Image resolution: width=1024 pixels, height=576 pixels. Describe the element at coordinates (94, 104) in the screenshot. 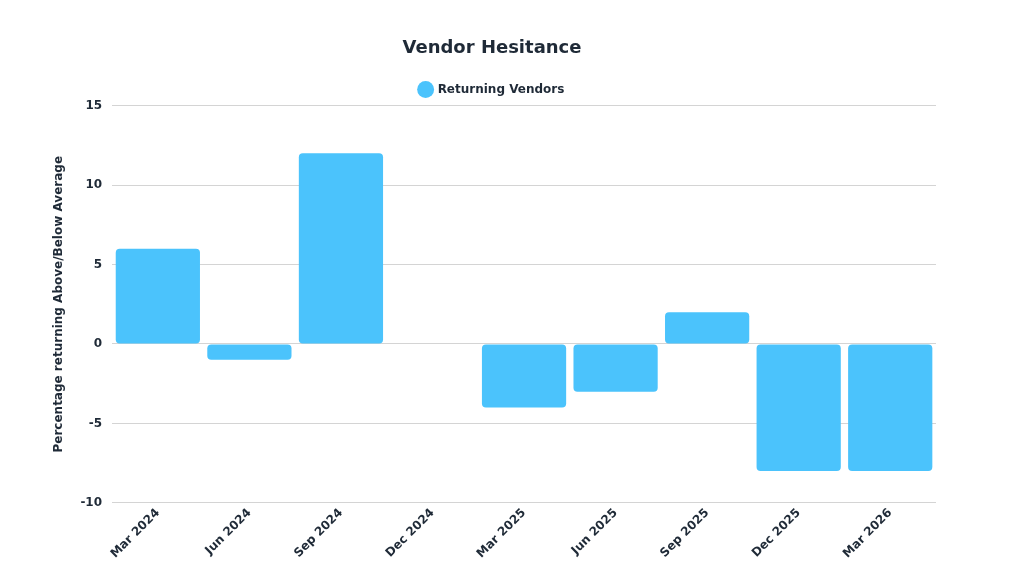

I see `y-tick-label: 15` at that location.